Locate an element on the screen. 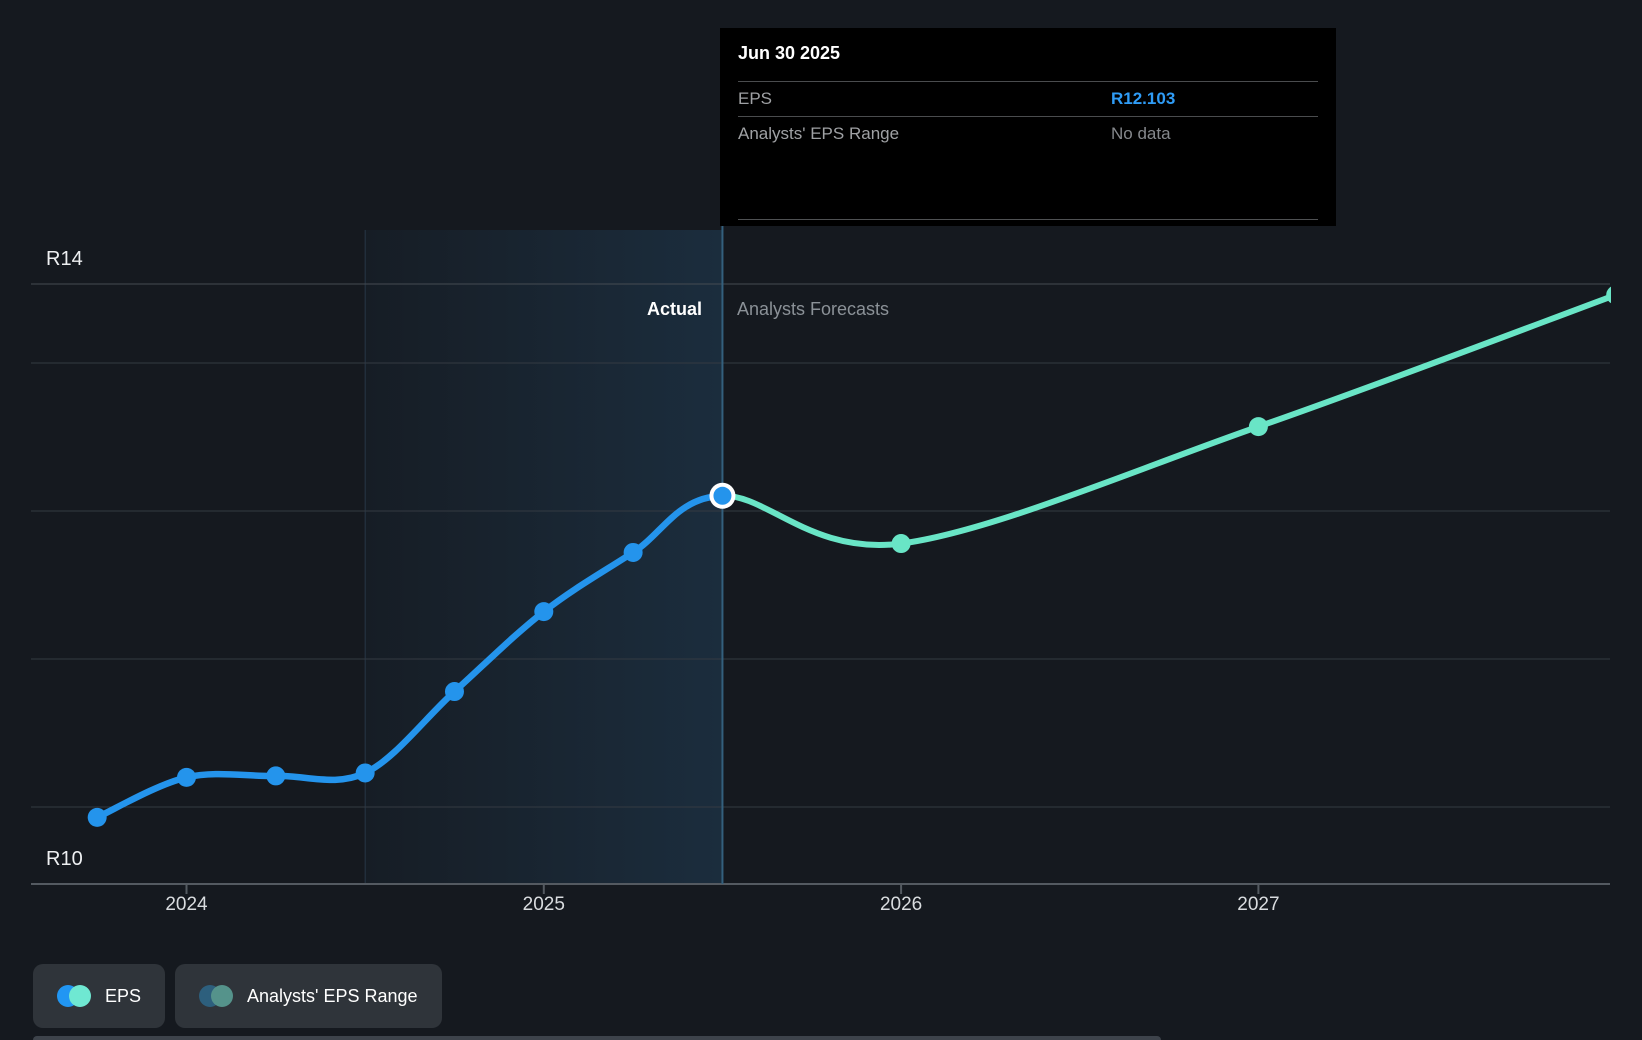 This screenshot has height=1040, width=1642. forecast-section-label: Analysts Forecasts is located at coordinates (813, 309).